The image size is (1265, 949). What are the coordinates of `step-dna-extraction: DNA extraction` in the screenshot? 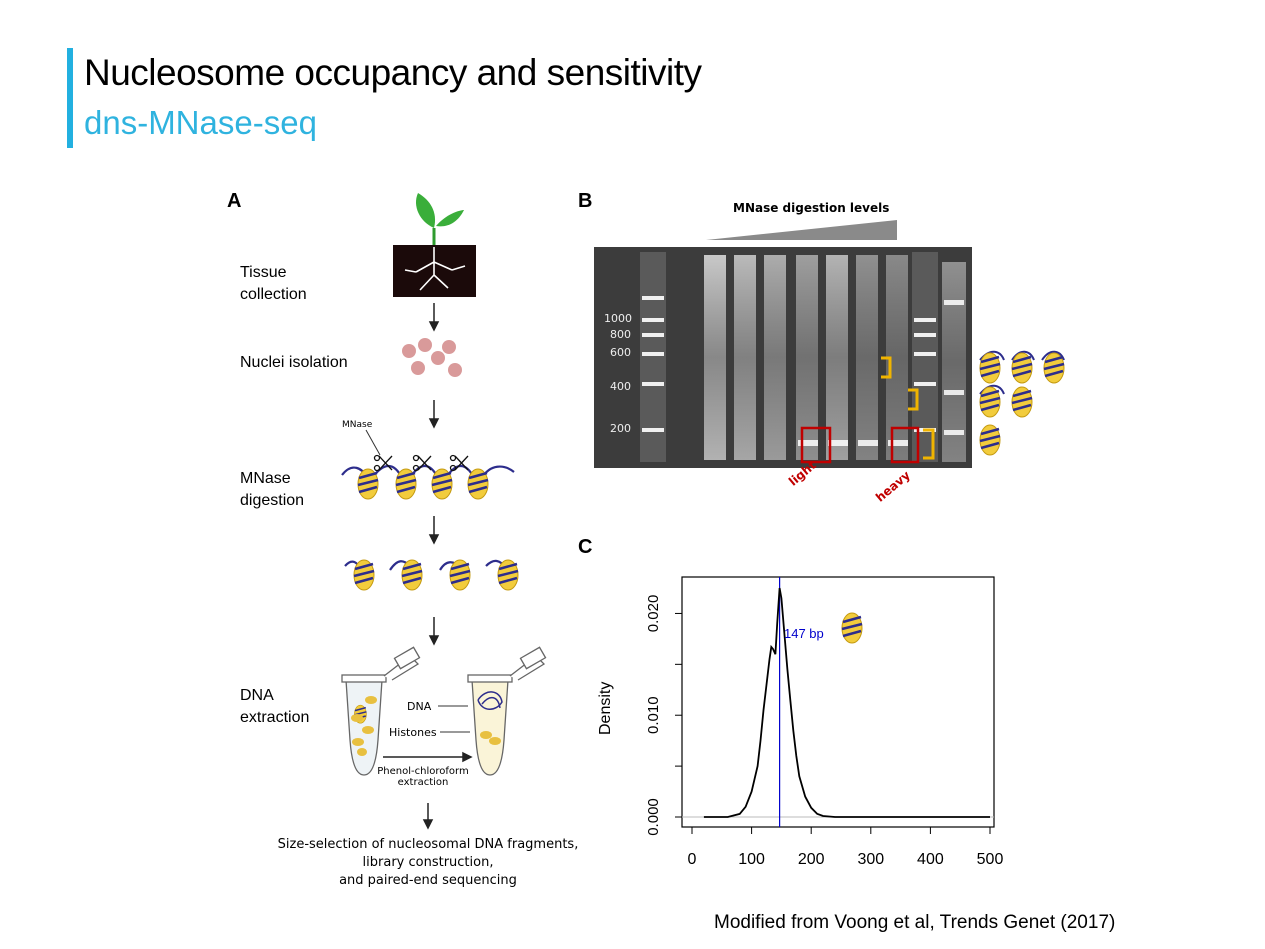 It's located at (274, 707).